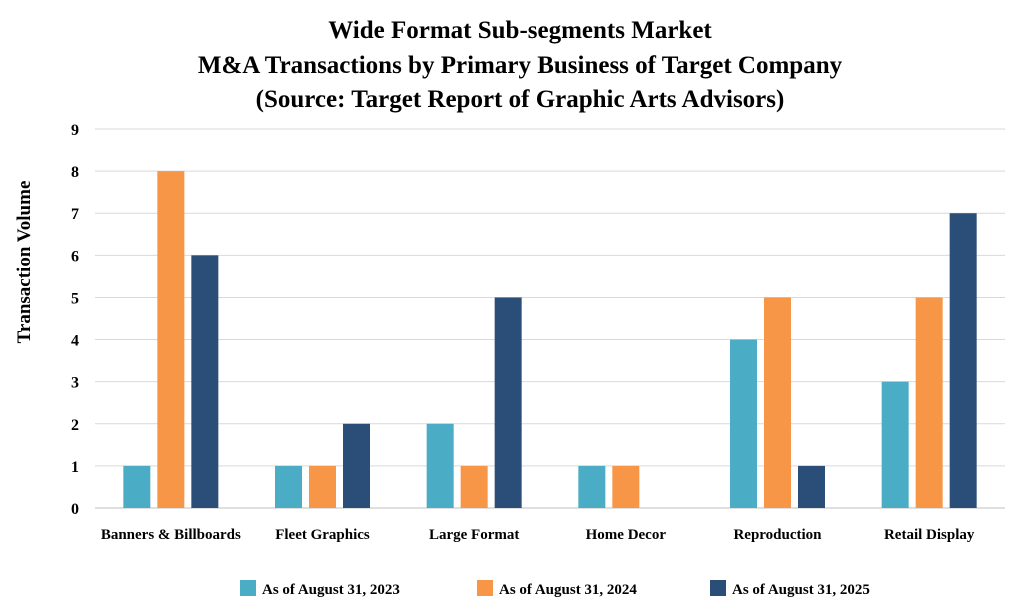 This screenshot has height=610, width=1024. I want to click on x-category-label: Fleet Graphics, so click(322, 535).